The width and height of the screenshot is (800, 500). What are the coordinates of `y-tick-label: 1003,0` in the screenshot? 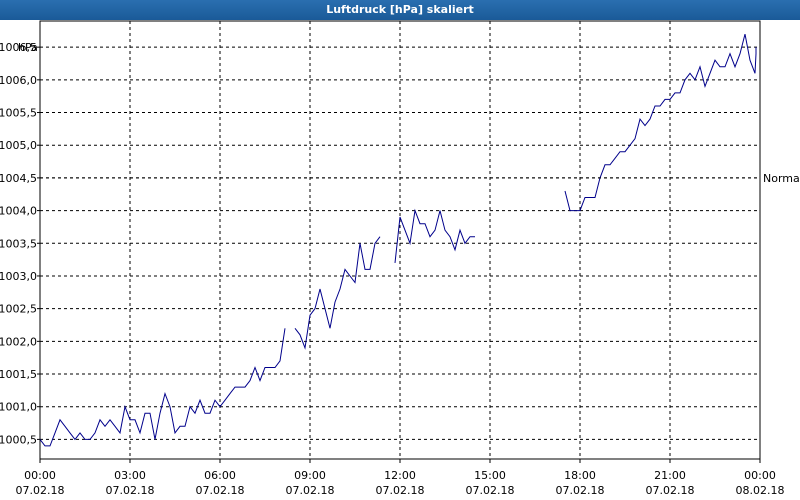 It's located at (18, 276).